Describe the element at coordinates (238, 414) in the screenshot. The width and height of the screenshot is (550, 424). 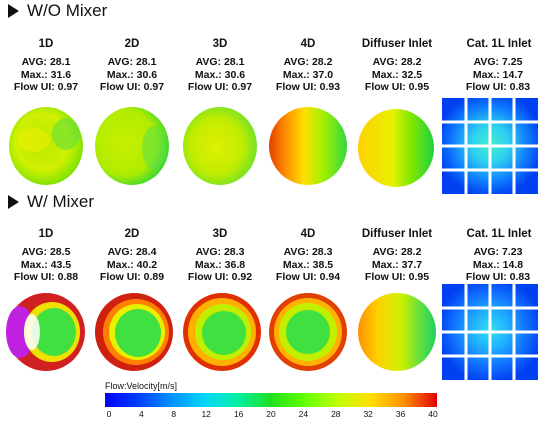
I see `legend-tick-label: 16` at that location.